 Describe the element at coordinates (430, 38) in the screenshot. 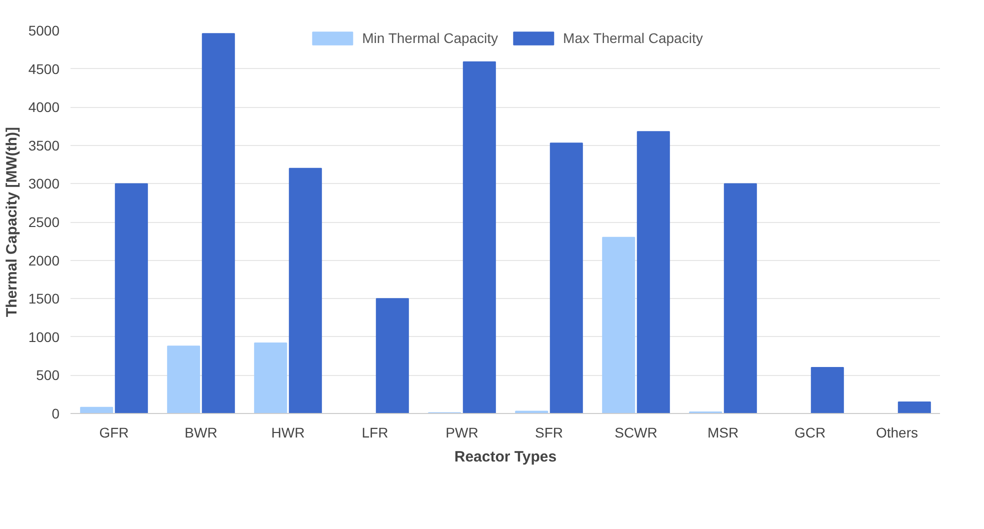

I see `legend-label: Min Thermal Capacity` at that location.